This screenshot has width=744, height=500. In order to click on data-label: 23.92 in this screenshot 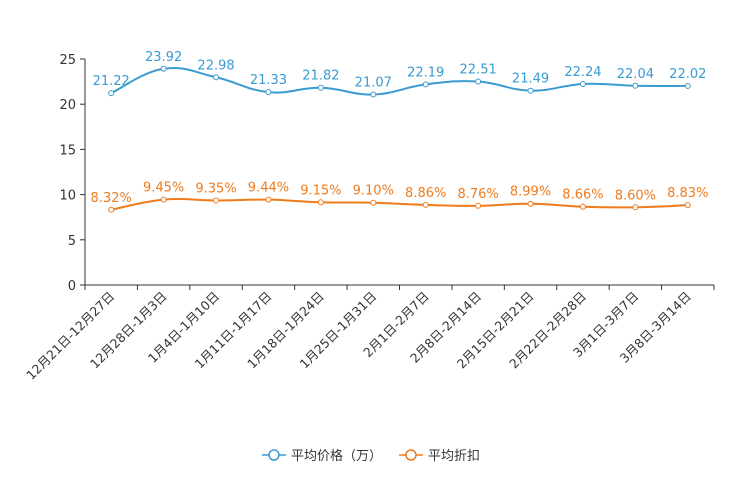, I will do `click(163, 57)`.